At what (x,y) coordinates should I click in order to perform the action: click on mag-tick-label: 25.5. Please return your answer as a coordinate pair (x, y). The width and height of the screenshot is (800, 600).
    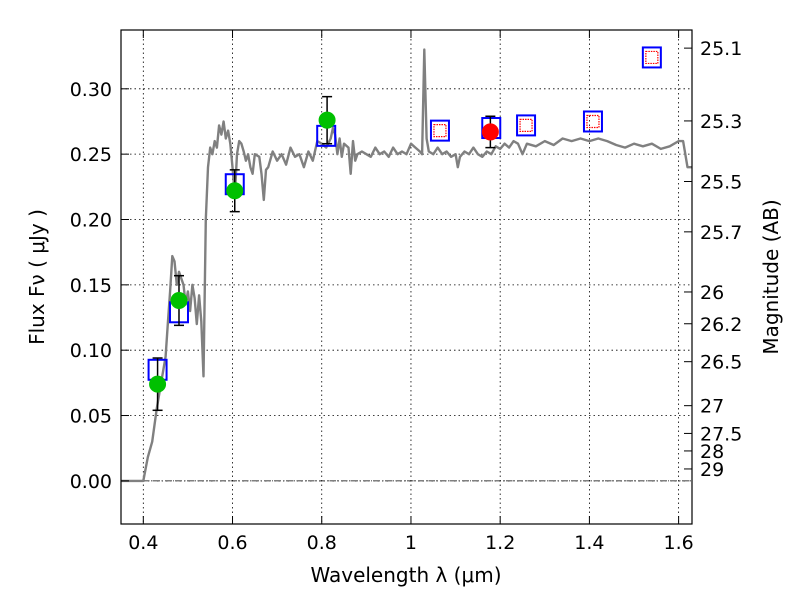
    Looking at the image, I should click on (721, 182).